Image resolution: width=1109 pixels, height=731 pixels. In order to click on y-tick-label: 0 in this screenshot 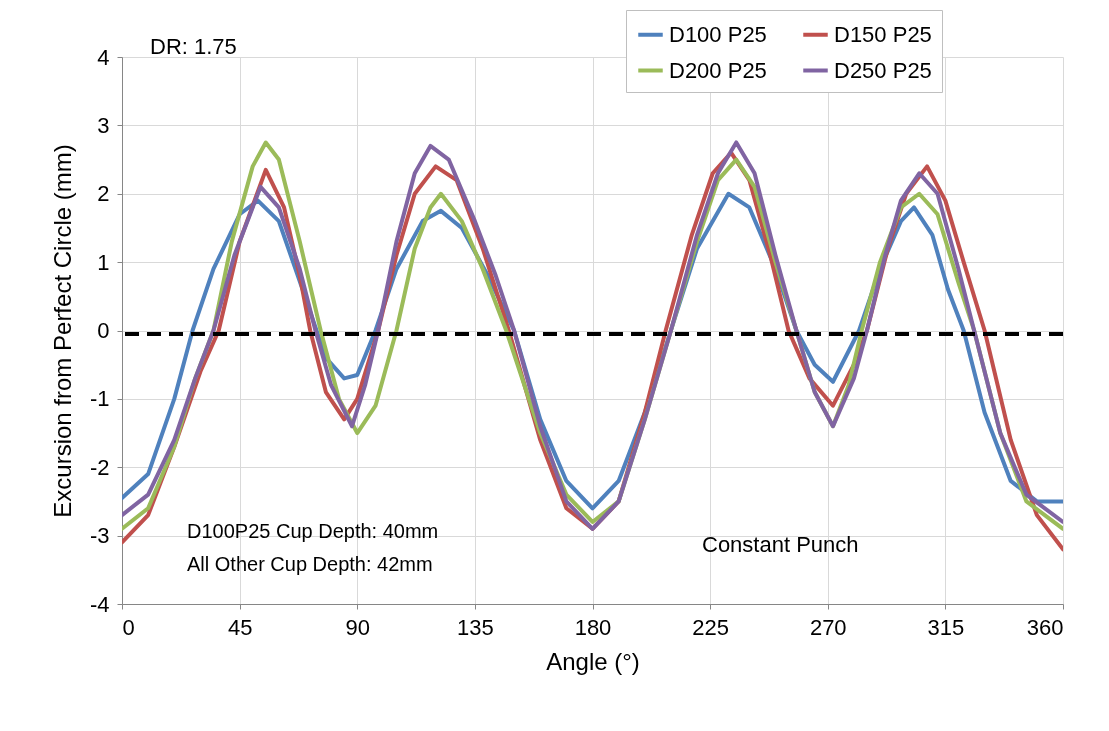, I will do `click(103, 330)`.